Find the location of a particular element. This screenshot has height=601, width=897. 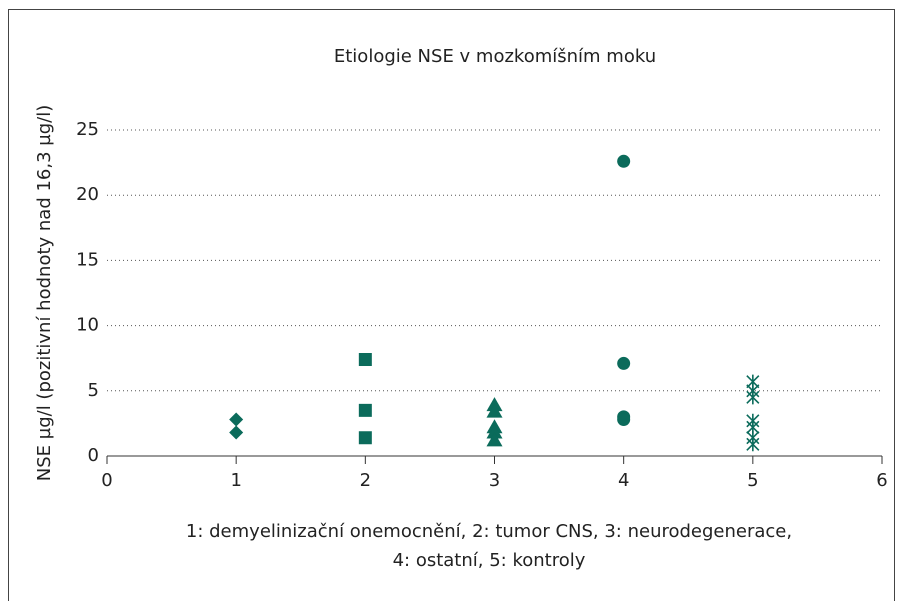

y-tick-label: 20 is located at coordinates (87, 194).